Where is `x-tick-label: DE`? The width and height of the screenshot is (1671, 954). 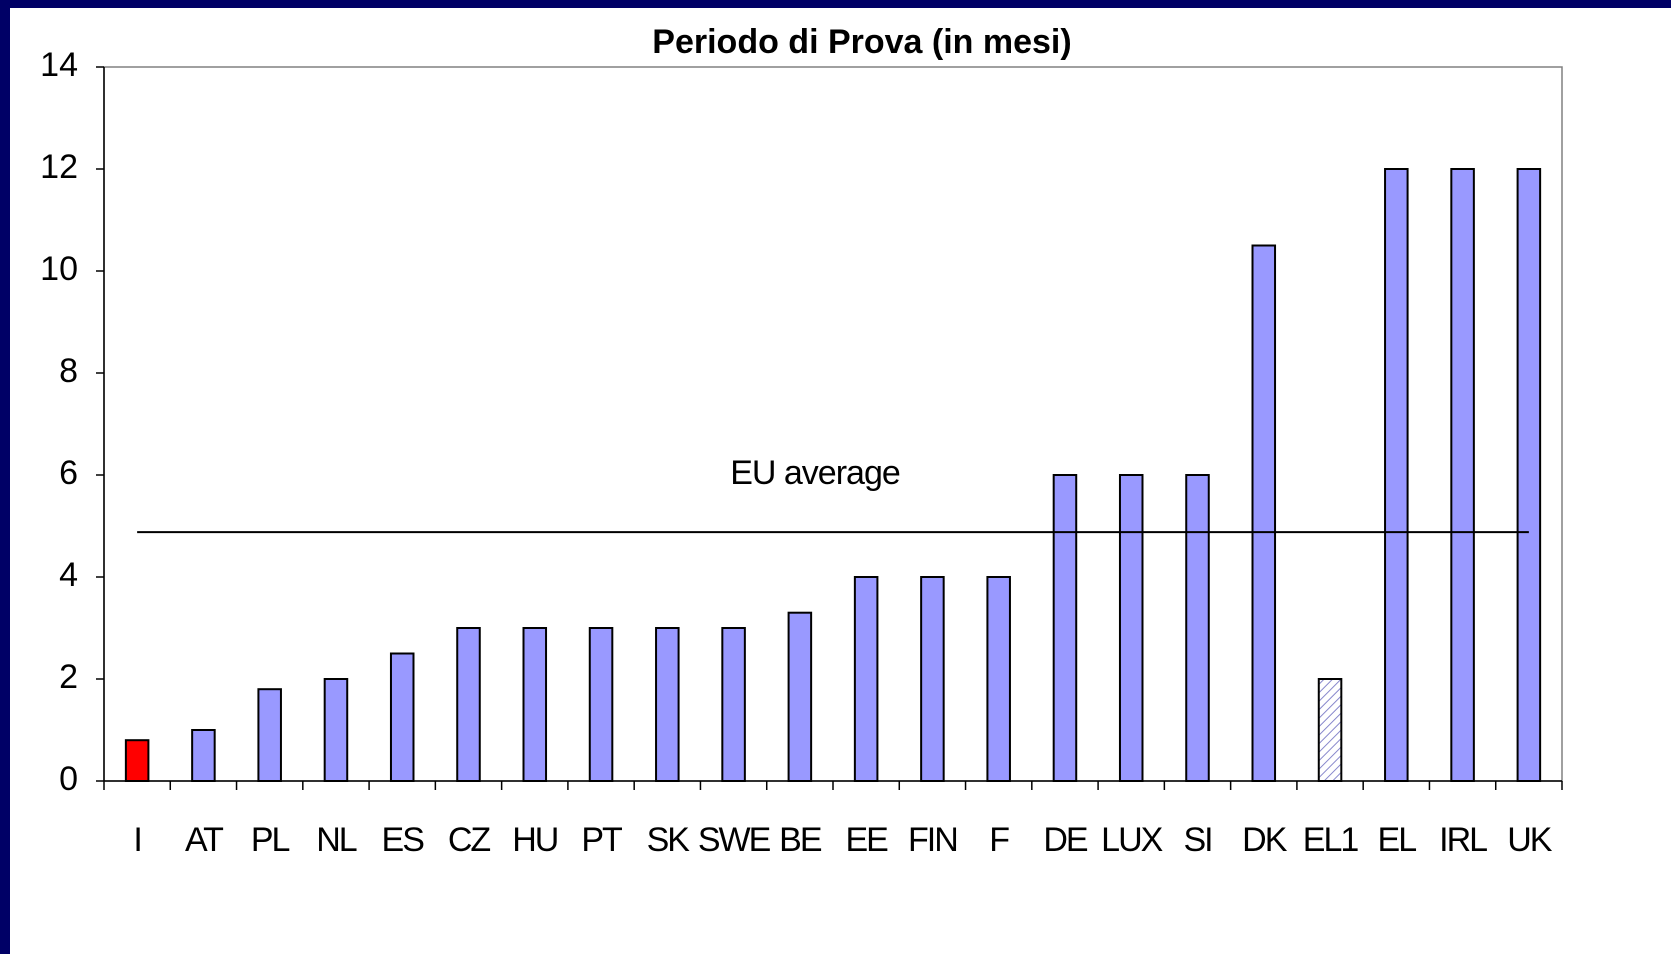 x-tick-label: DE is located at coordinates (1065, 840).